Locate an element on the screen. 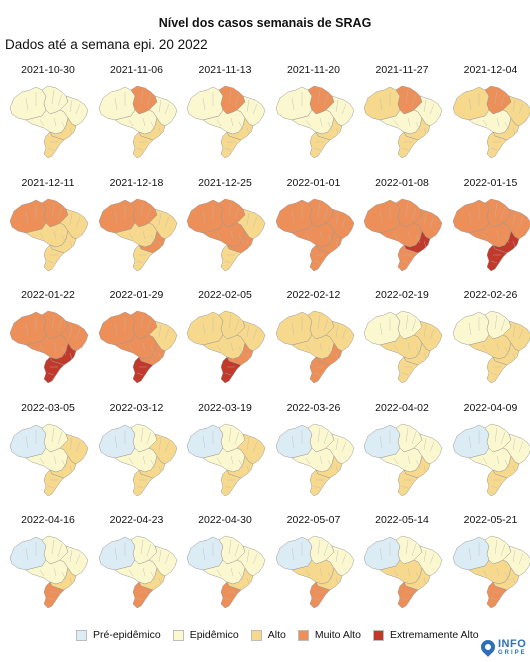 Image resolution: width=530 pixels, height=662 pixels. map-panel: 2022-03-05 is located at coordinates (48, 454).